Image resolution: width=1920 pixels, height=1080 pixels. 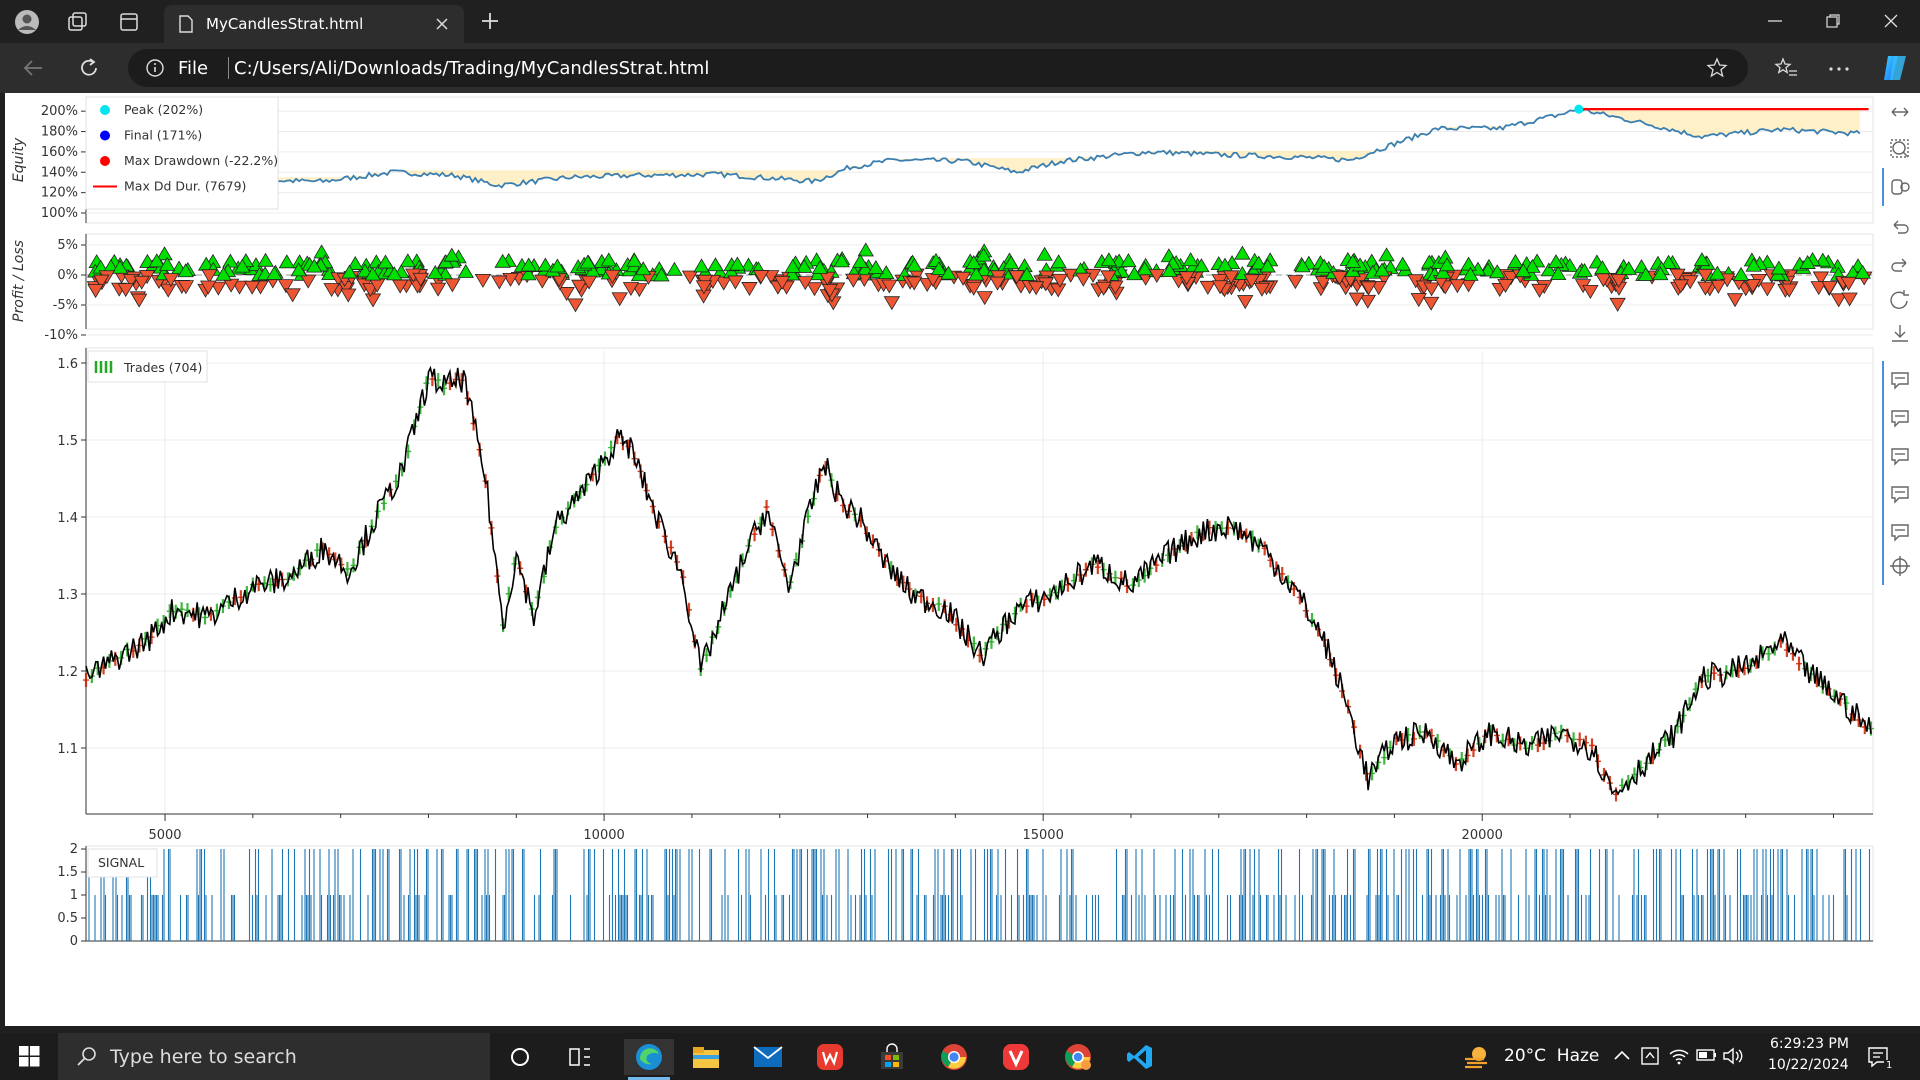 I want to click on close-tab-icon, so click(x=442, y=24).